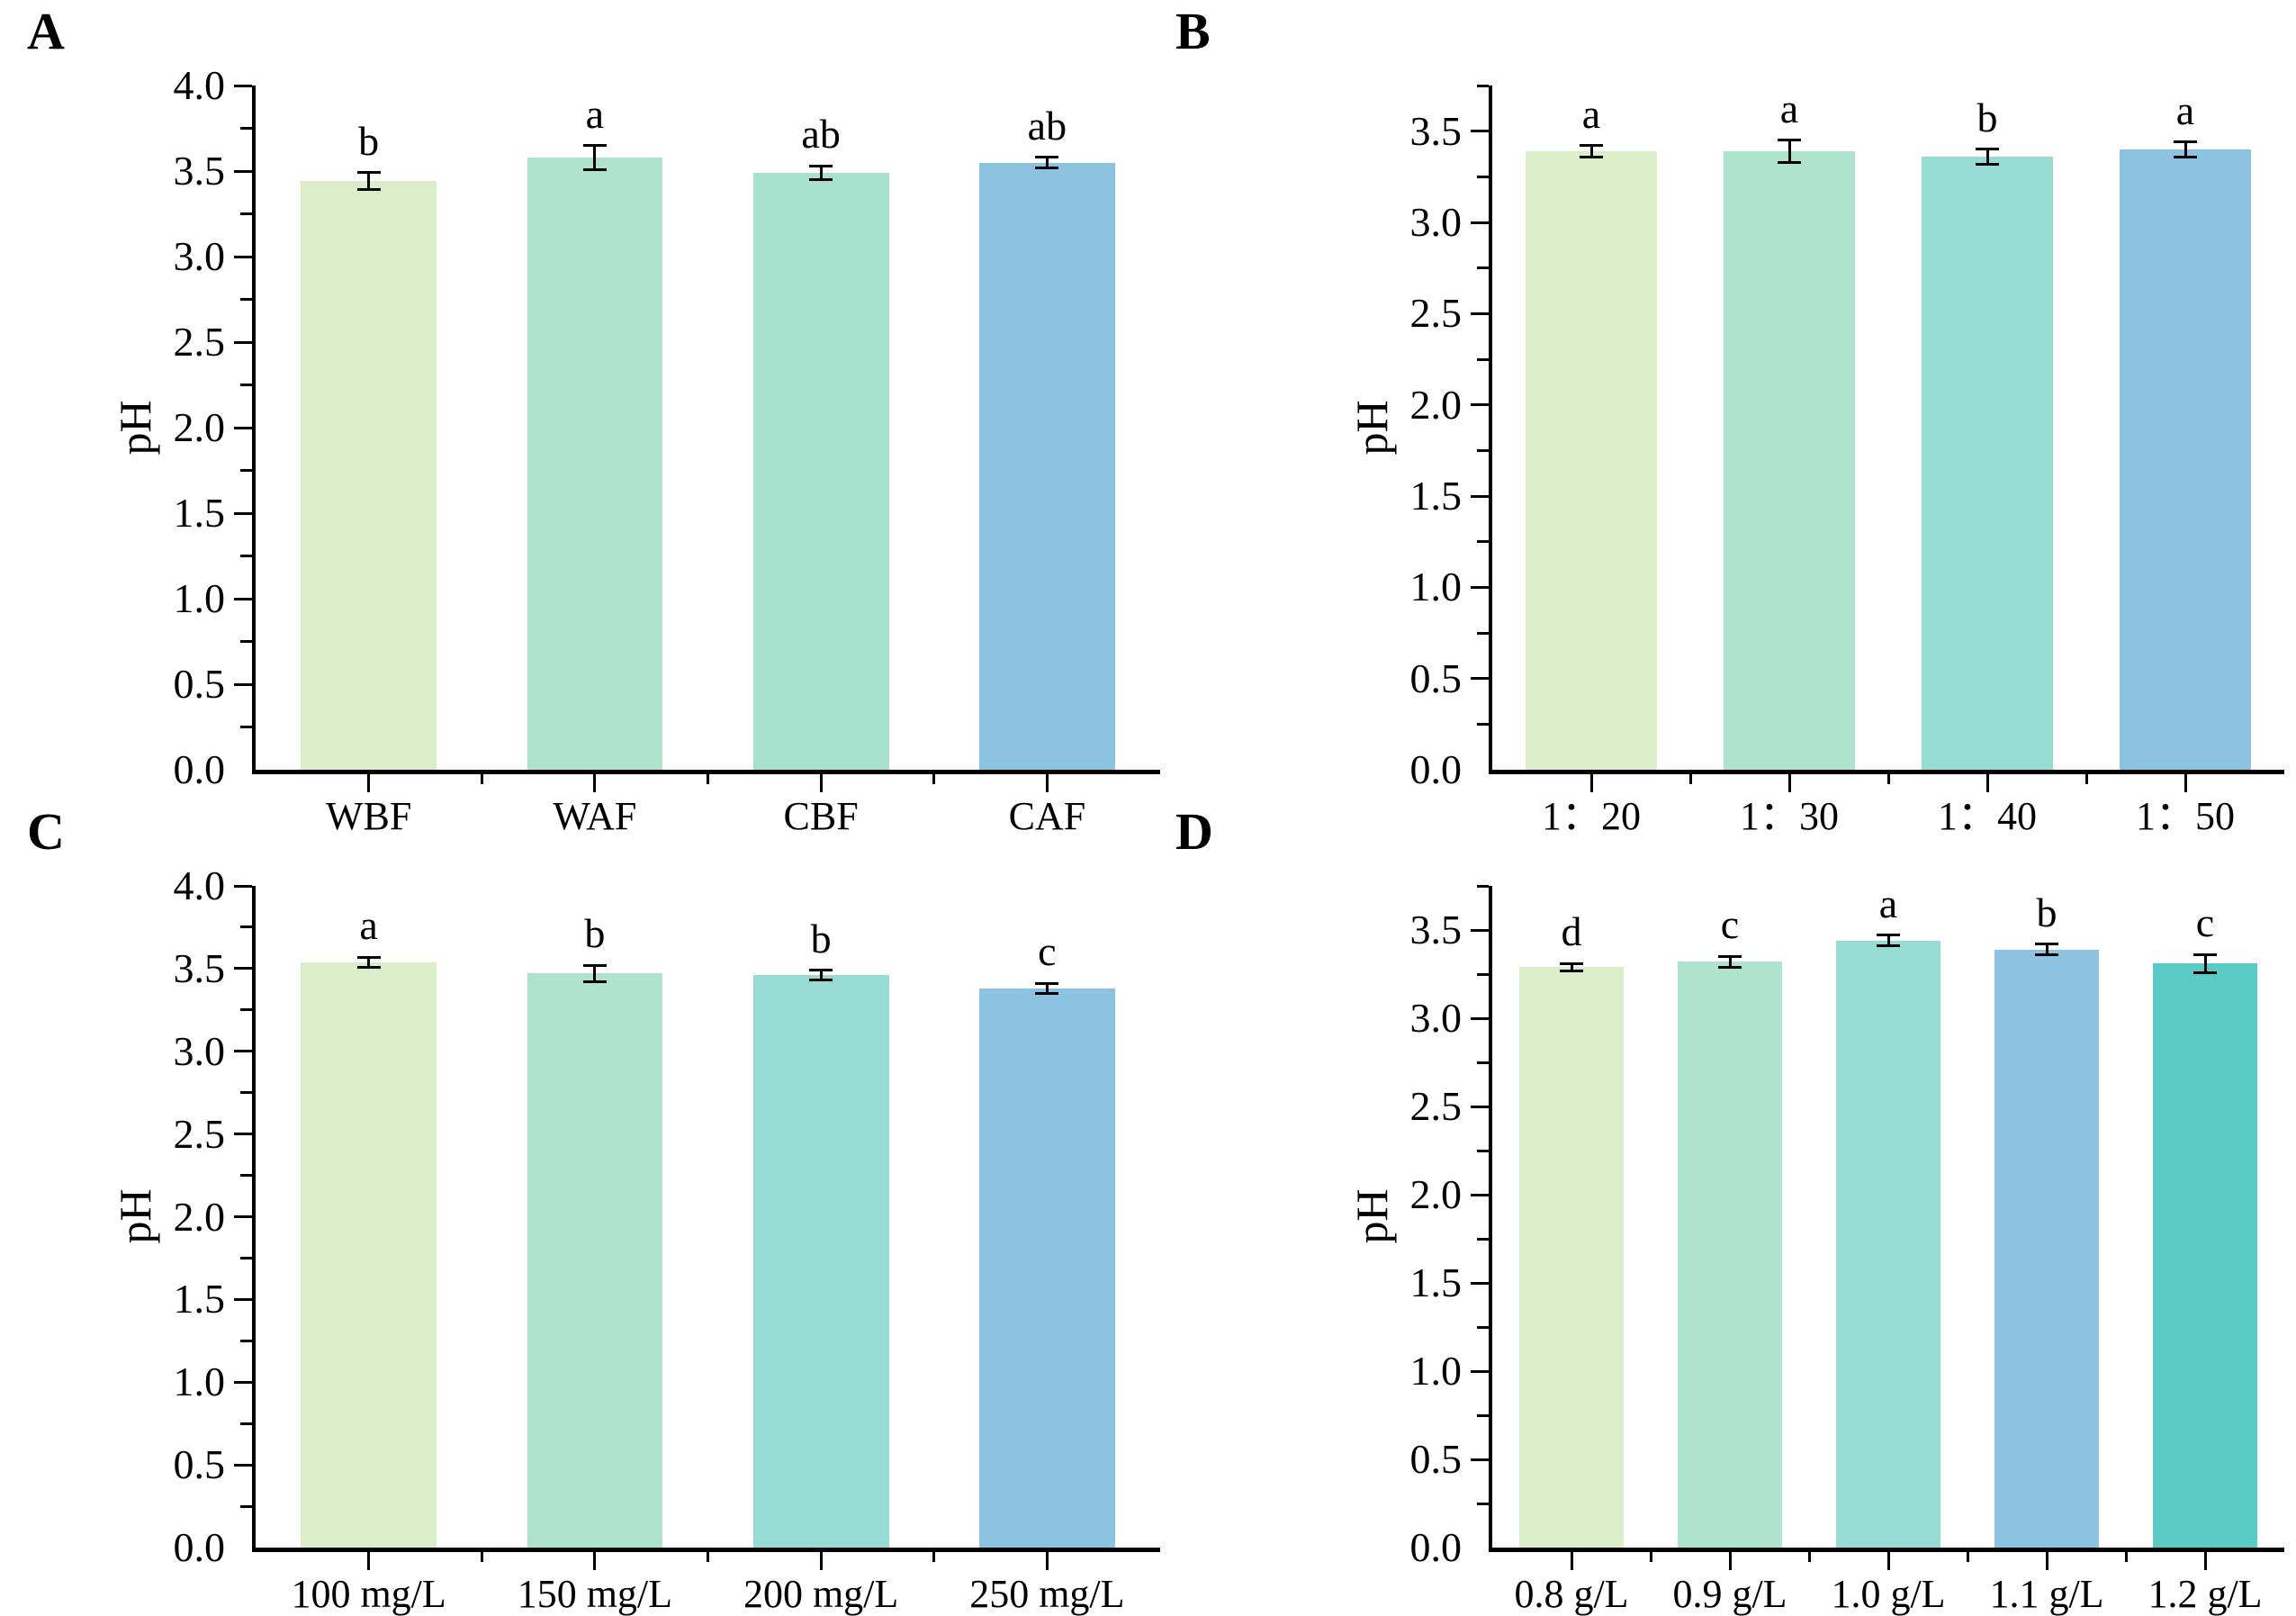  I want to click on x-tick-label: 1：20, so click(1591, 816).